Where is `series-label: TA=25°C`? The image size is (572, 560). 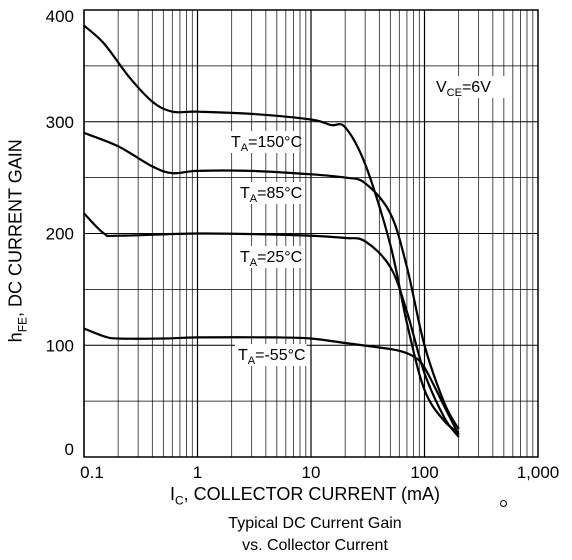
series-label: TA=25°C is located at coordinates (271, 259).